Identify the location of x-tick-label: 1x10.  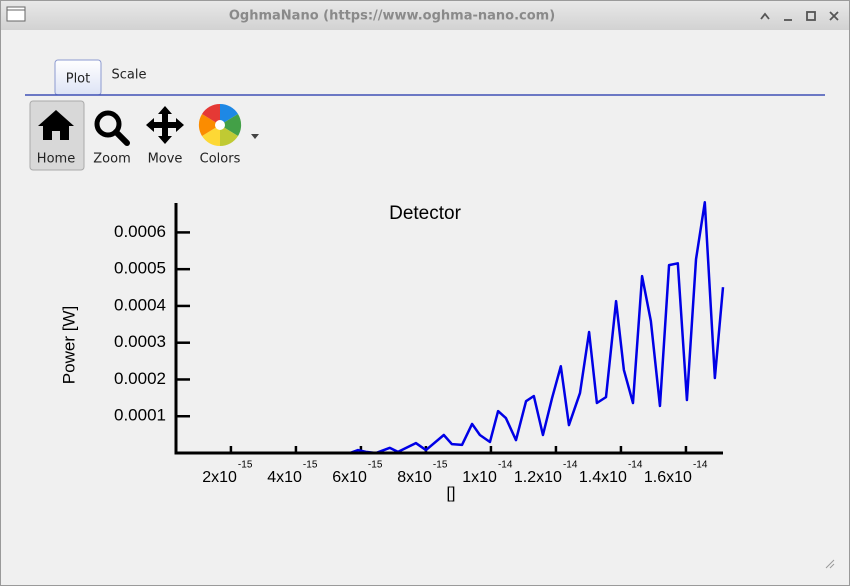
(479, 477).